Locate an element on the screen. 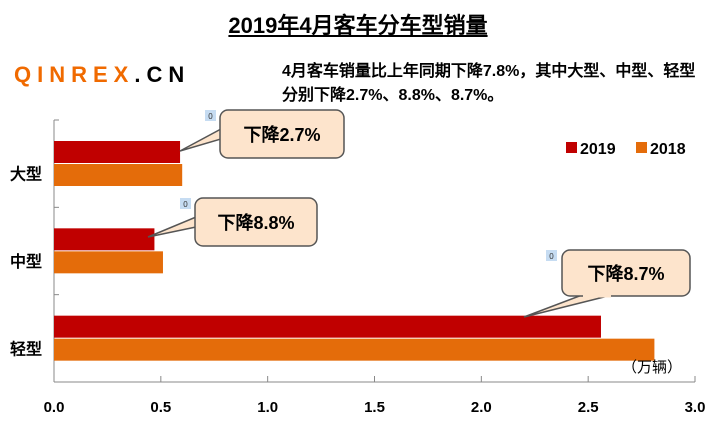  callout-text: 下降8.7% is located at coordinates (625, 273).